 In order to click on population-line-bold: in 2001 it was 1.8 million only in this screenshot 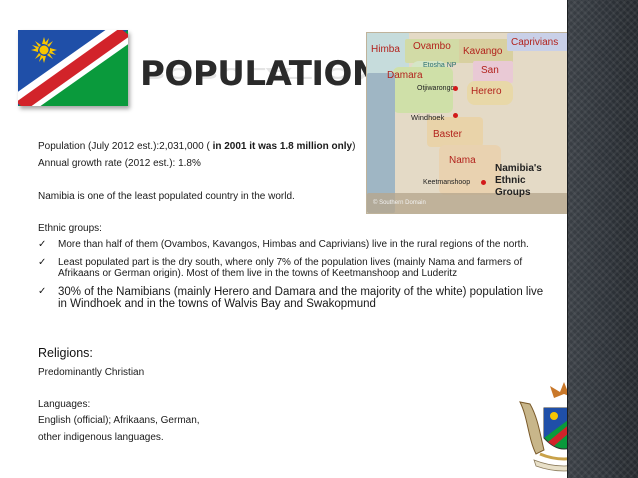, I will do `click(282, 146)`.